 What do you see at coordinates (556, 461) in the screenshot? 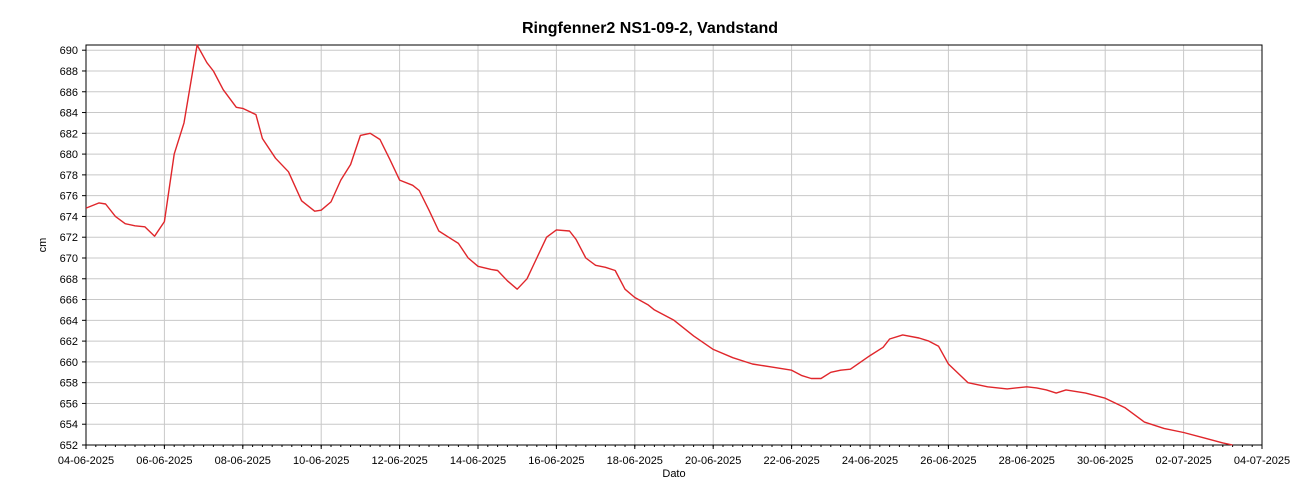
I see `x-tick-label: 16-06-2025` at bounding box center [556, 461].